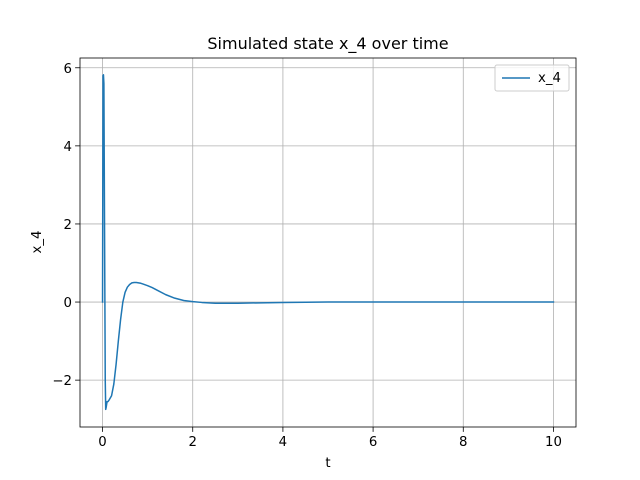 Image resolution: width=640 pixels, height=480 pixels. Describe the element at coordinates (68, 147) in the screenshot. I see `y-tick-label: 4` at that location.